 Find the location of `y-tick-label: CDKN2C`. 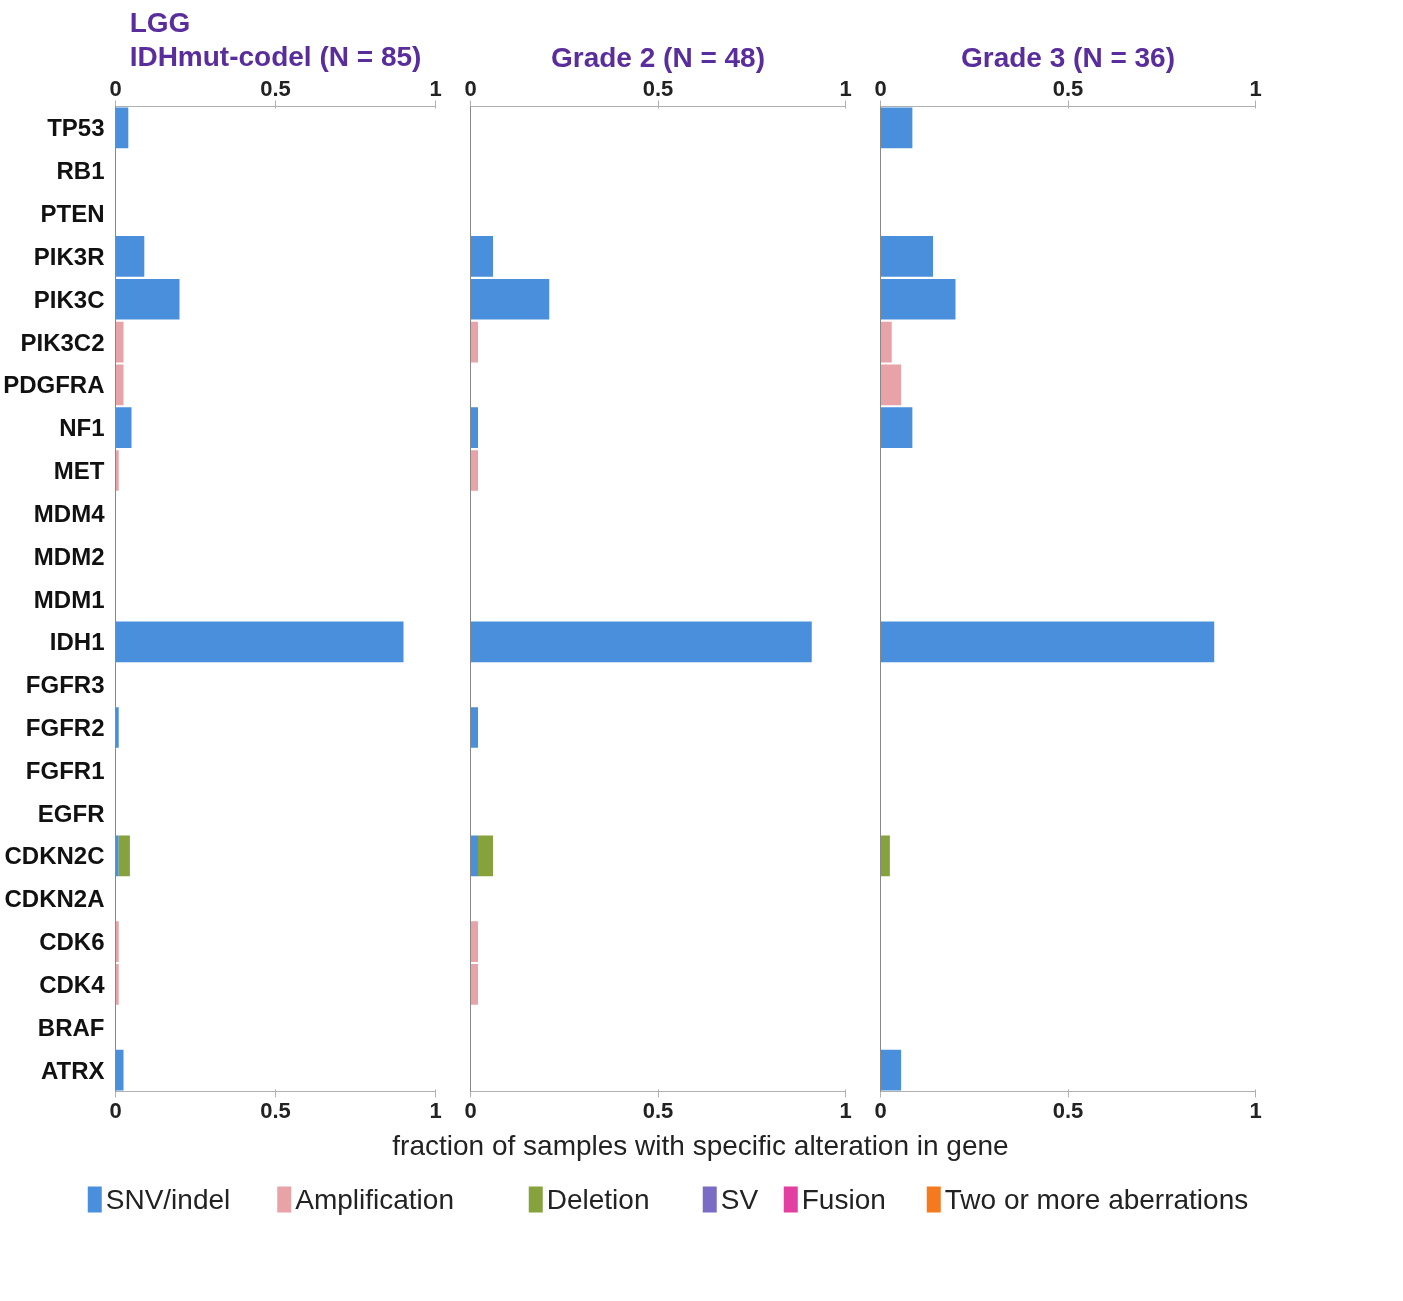

y-tick-label: CDKN2C is located at coordinates (54, 856).